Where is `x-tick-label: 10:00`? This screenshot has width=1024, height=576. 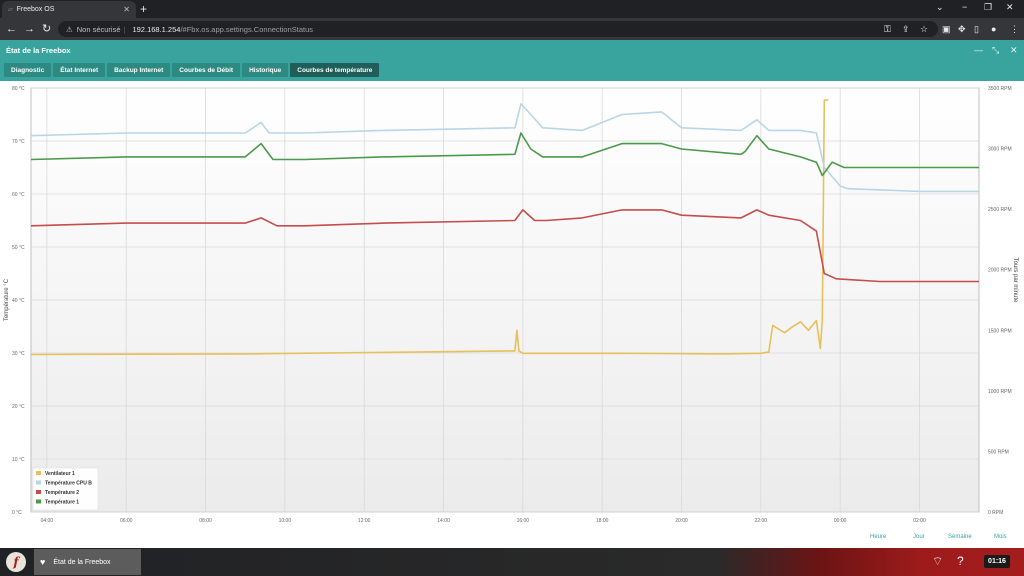
x-tick-label: 10:00 is located at coordinates (285, 521).